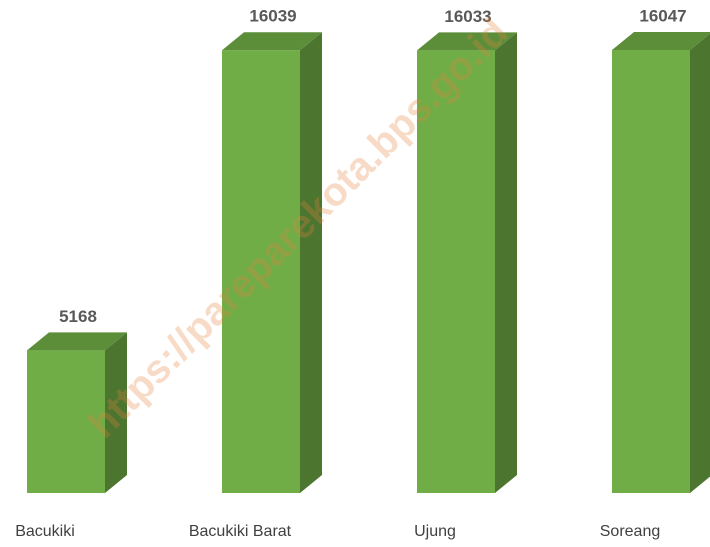 The image size is (710, 547). I want to click on data-label: 5168, so click(78, 316).